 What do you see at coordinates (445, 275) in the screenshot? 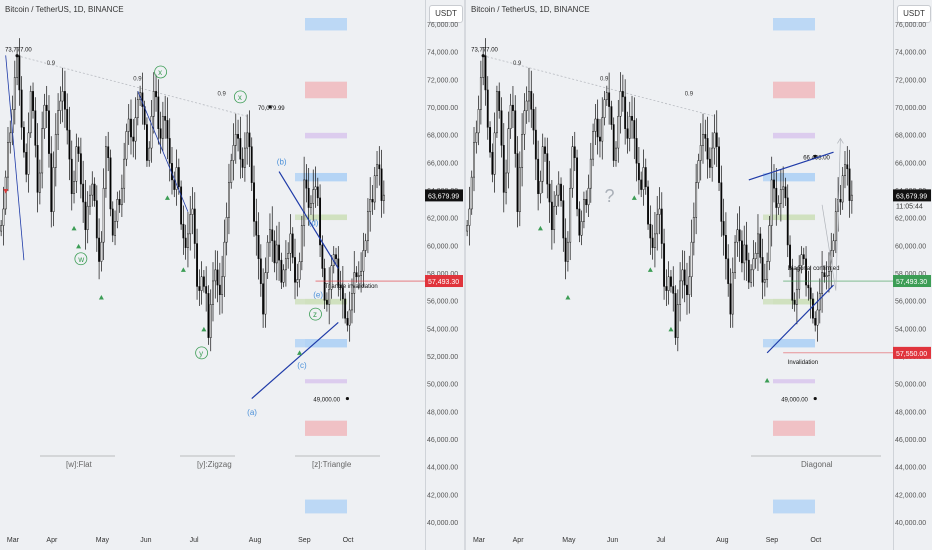
I see `left-price-axis` at bounding box center [445, 275].